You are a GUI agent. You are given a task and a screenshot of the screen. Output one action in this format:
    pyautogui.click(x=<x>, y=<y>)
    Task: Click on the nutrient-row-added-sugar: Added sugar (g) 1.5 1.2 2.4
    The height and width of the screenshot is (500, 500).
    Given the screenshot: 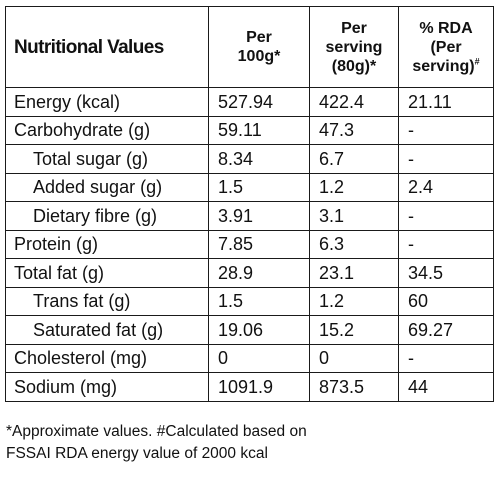 What is the action you would take?
    pyautogui.click(x=249, y=187)
    